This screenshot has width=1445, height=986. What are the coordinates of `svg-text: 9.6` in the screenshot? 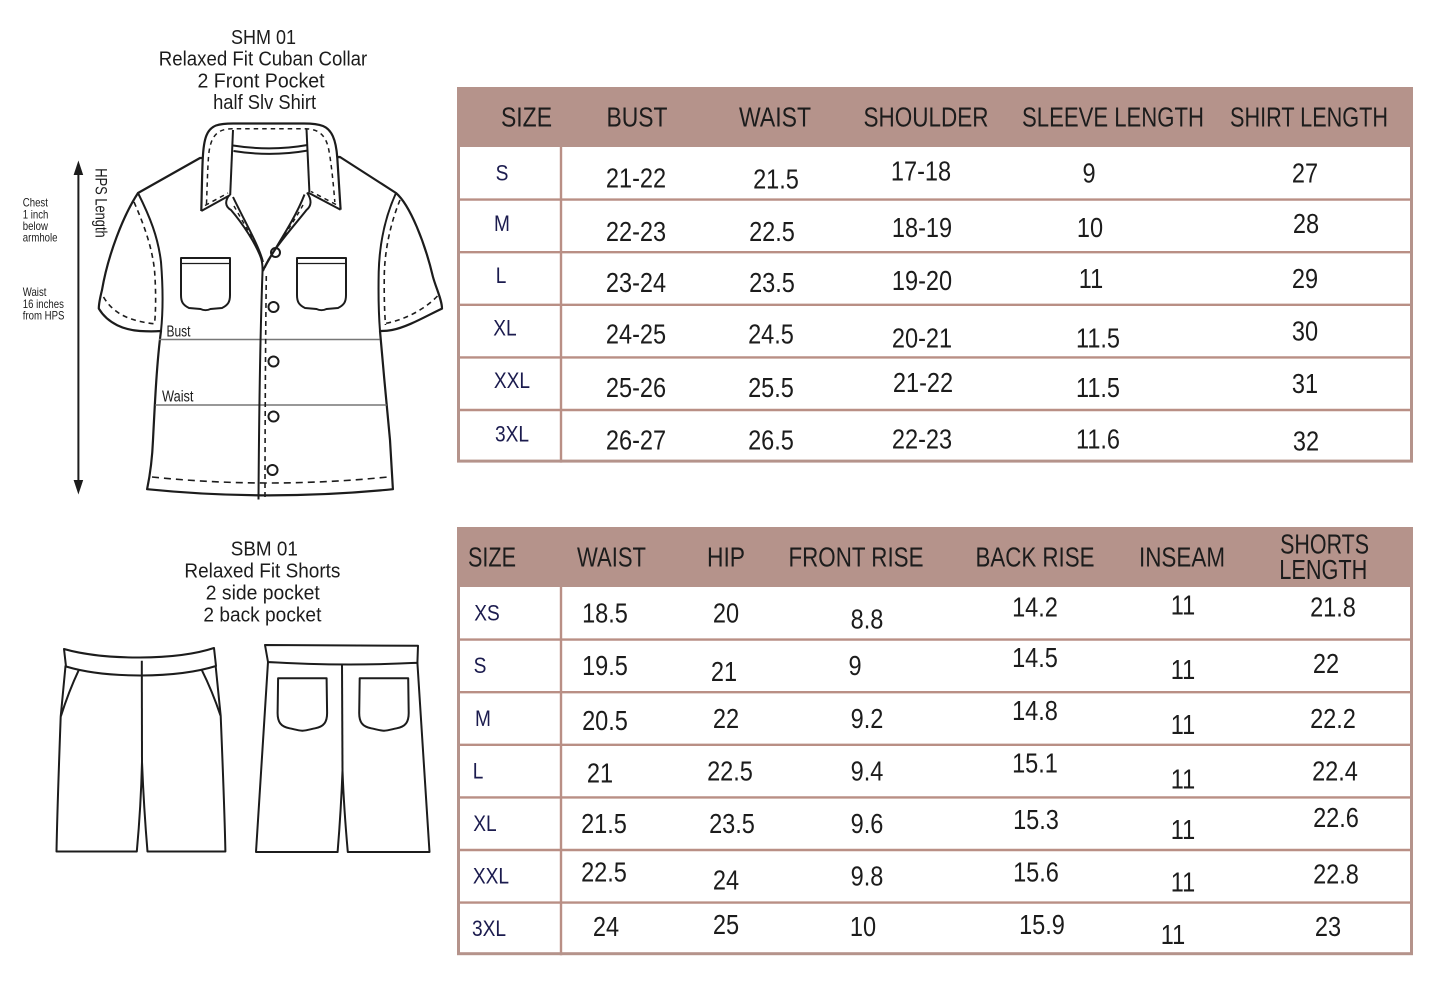 It's located at (867, 823).